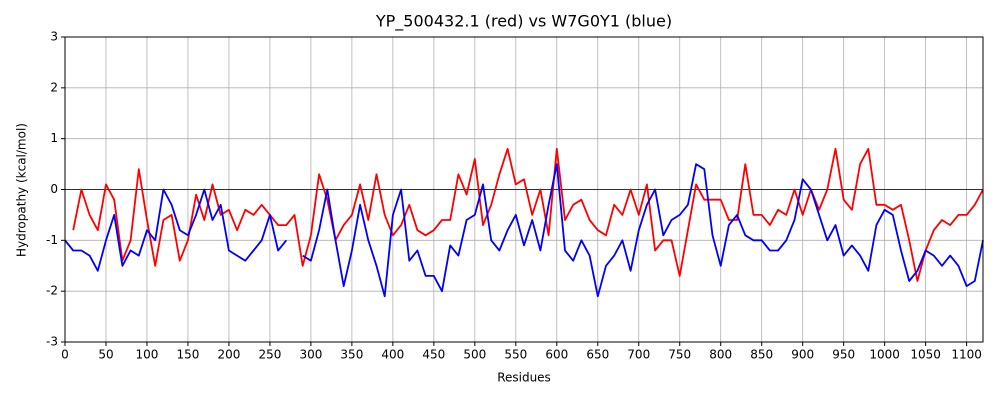  I want to click on x-tick-label: 200, so click(228, 355).